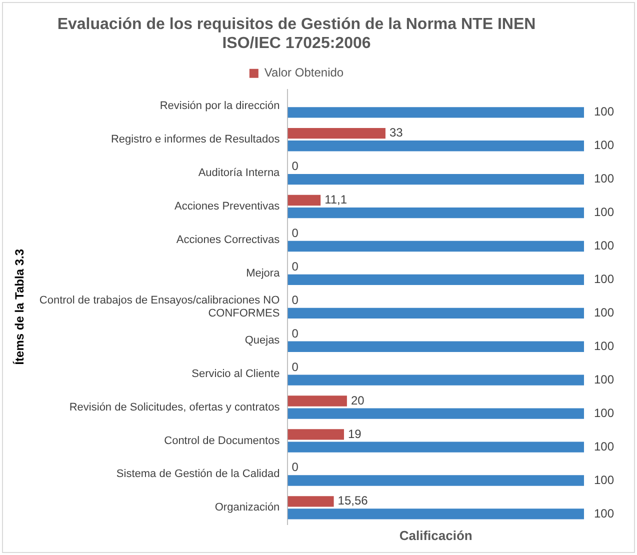 The width and height of the screenshot is (637, 555). I want to click on chart-title: Evaluación de los requisitos de Gestión de la Norma NTE INEN ISO/IEC 17025:2006, so click(296, 34).